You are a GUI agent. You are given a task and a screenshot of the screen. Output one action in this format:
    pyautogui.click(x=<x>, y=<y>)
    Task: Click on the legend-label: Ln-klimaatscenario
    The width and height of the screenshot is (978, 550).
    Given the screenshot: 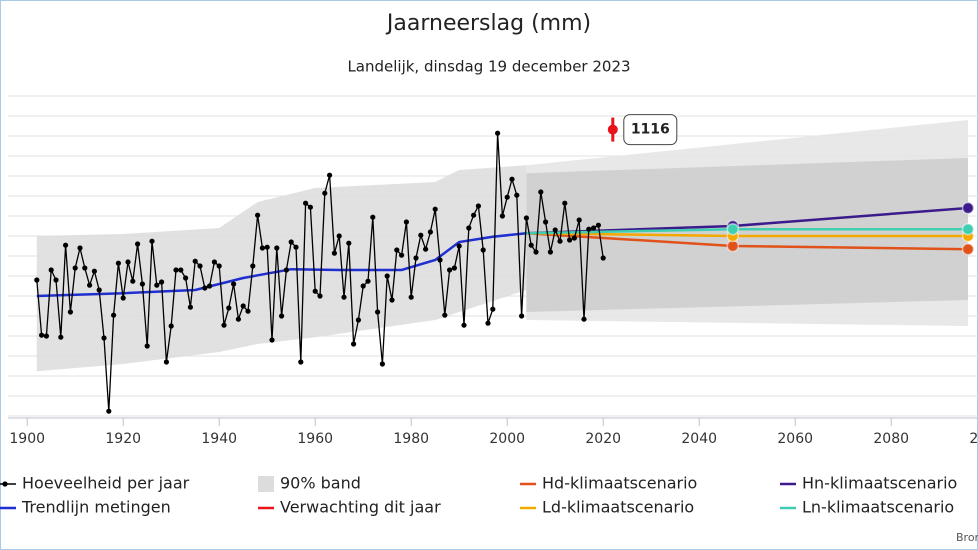 What is the action you would take?
    pyautogui.click(x=878, y=507)
    